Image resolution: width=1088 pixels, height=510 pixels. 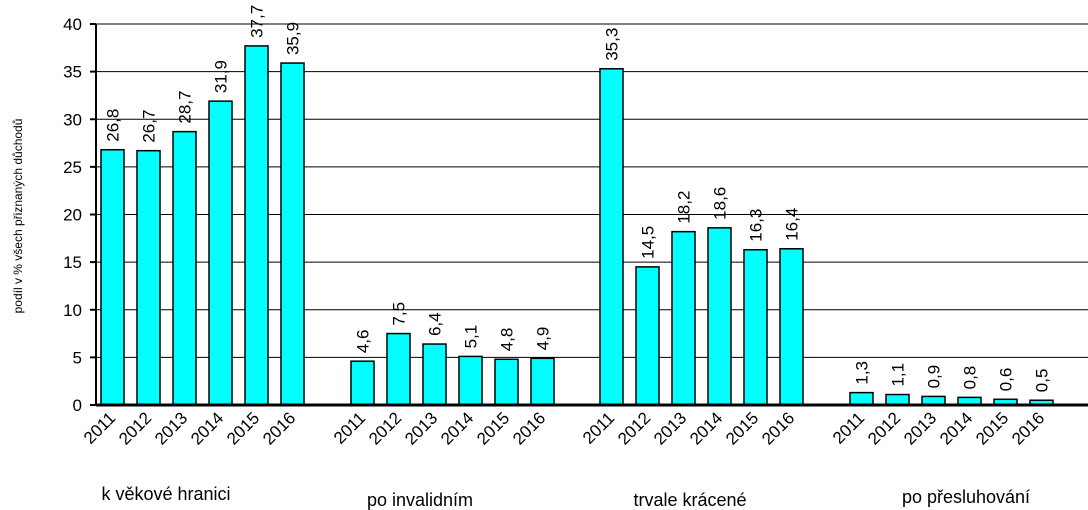 I want to click on y-axis-ticks: 0 5 10 15 20 25 30 35 40, so click(x=79, y=215).